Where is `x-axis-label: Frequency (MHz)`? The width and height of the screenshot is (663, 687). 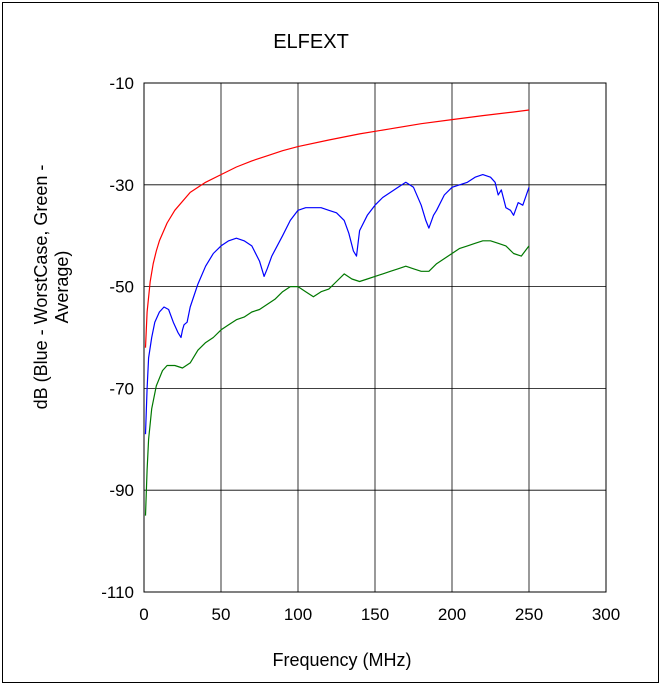 x-axis-label: Frequency (MHz) is located at coordinates (341, 660).